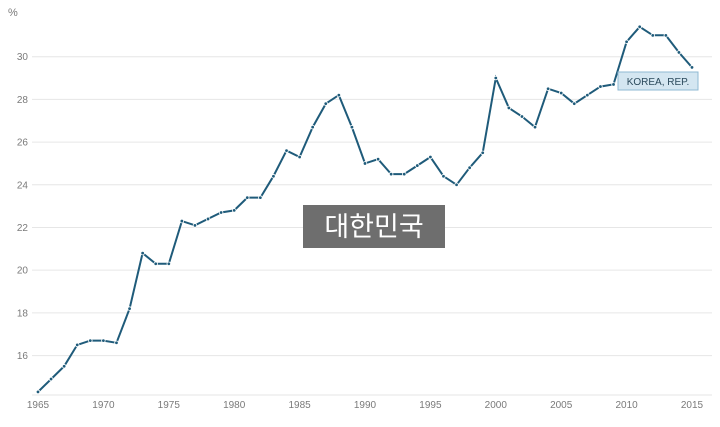 The width and height of the screenshot is (720, 427). I want to click on x-tick-label: 1970, so click(103, 405).